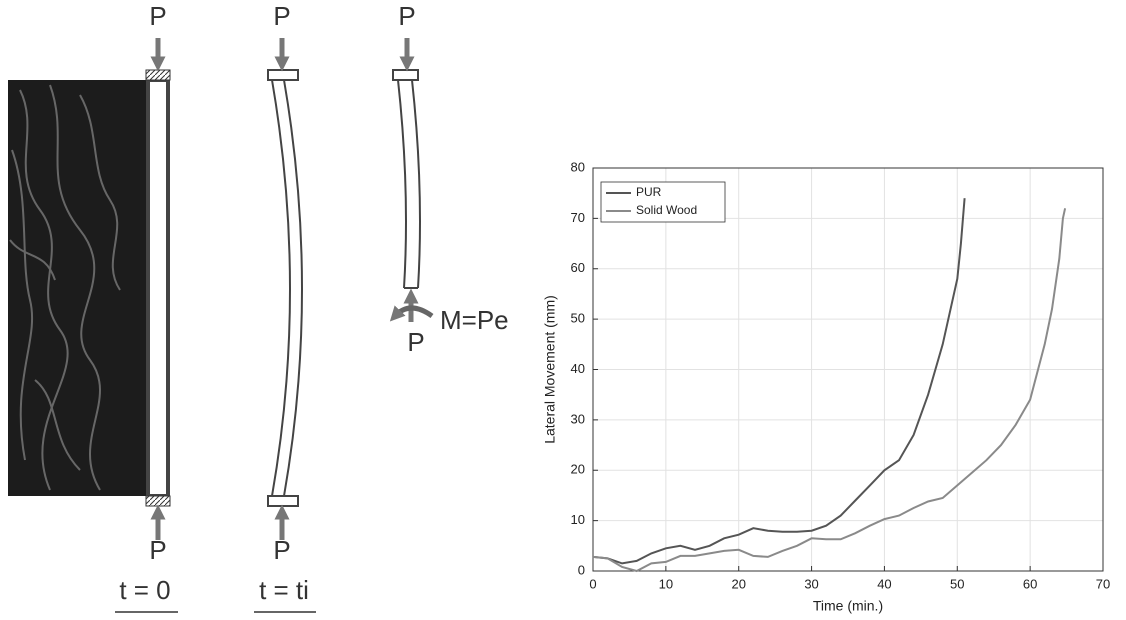 The width and height of the screenshot is (1126, 620). I want to click on y-tick-label: 80, so click(578, 166).